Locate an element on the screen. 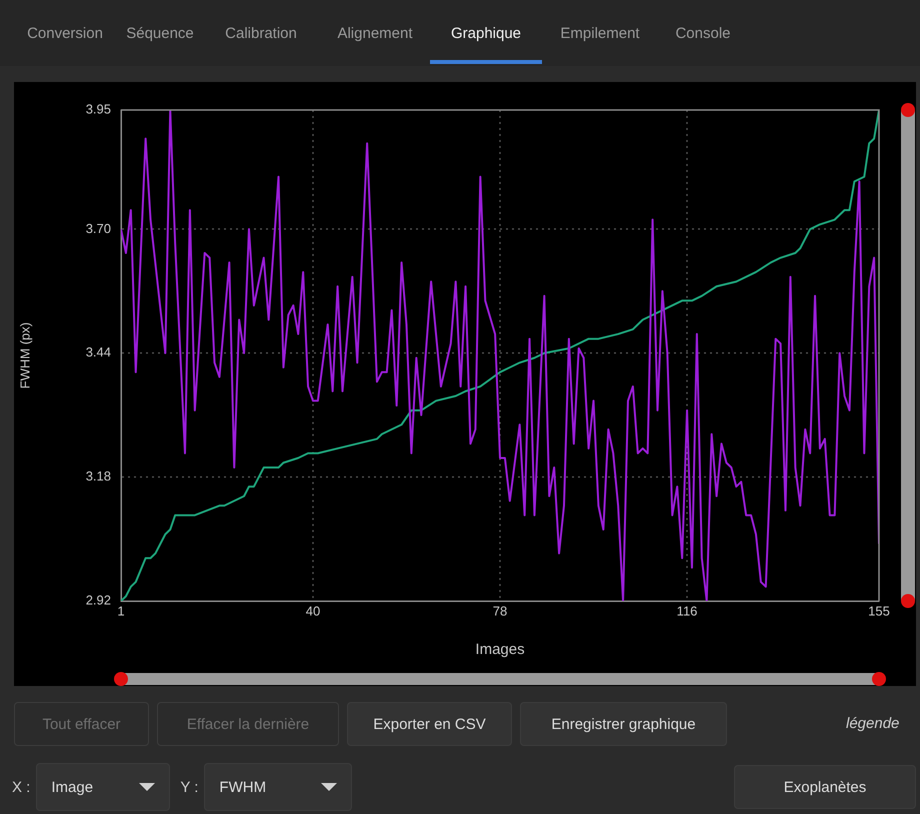 The height and width of the screenshot is (814, 920). x-tick-label: 40 is located at coordinates (313, 610).